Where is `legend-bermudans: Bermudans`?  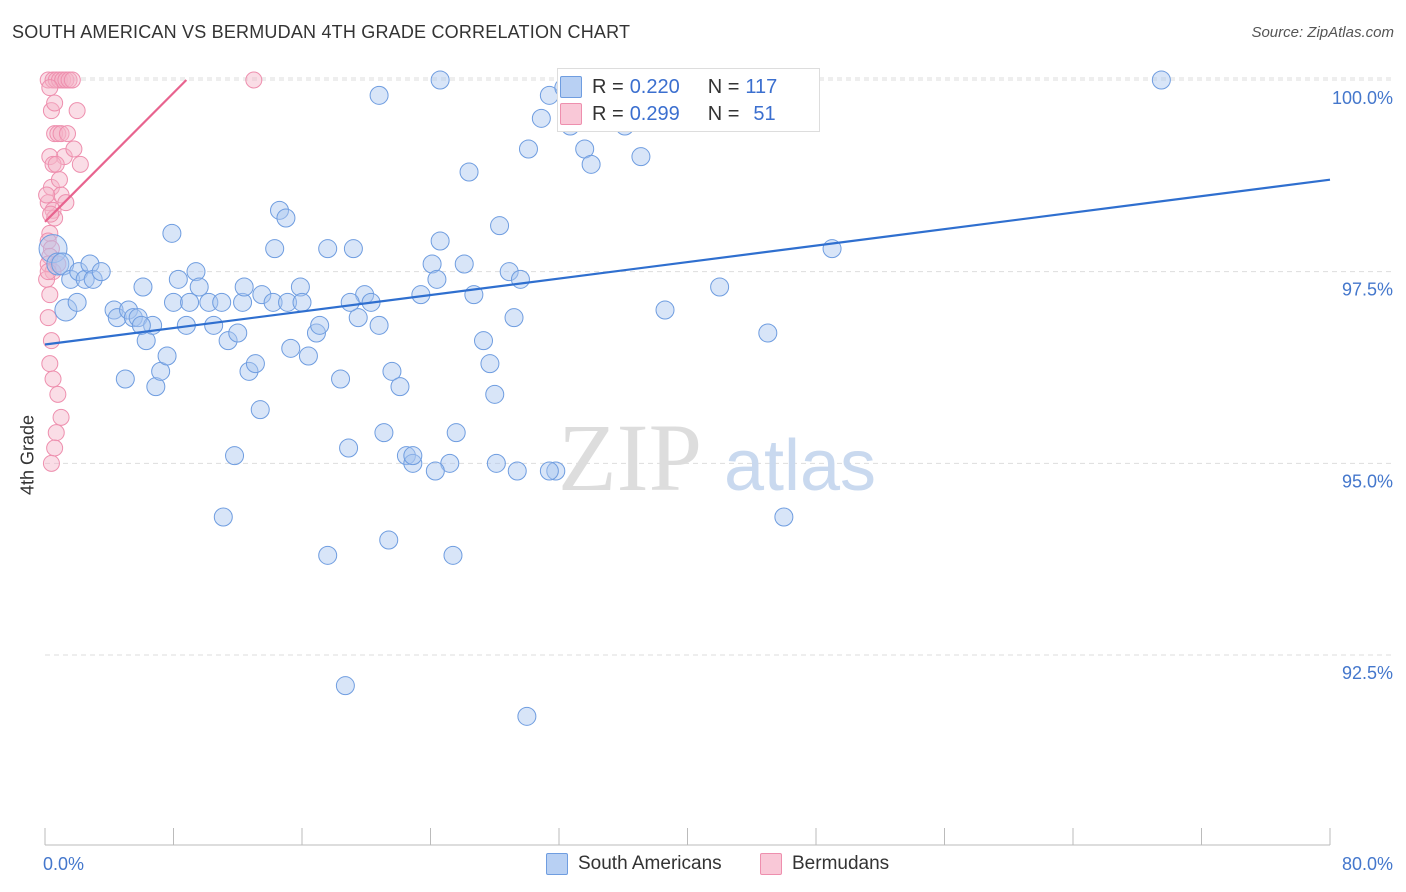
legend-bermudans: Bermudans is located at coordinates (824, 864).